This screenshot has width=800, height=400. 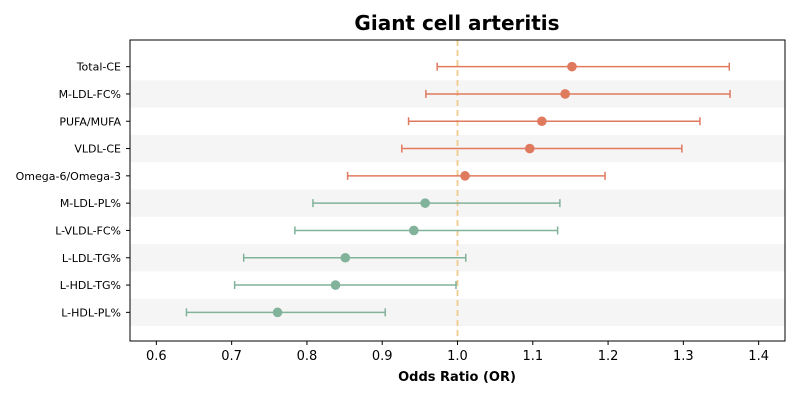 What do you see at coordinates (608, 356) in the screenshot?
I see `x-tick-label: 1.2` at bounding box center [608, 356].